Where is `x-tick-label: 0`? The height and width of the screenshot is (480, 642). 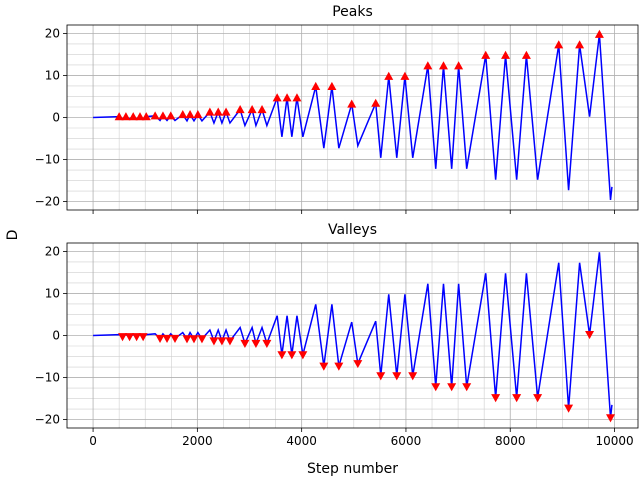 x-tick-label: 0 is located at coordinates (93, 441).